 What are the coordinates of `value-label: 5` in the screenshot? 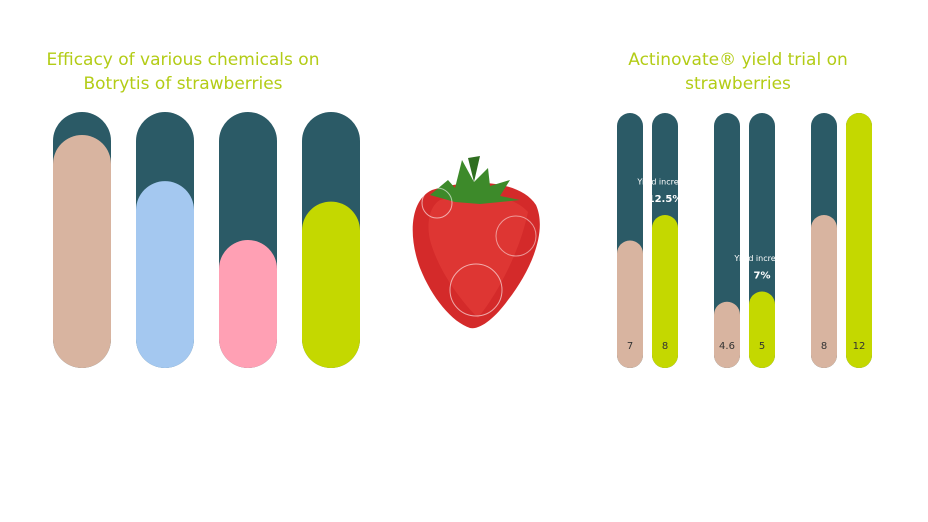 It's located at (762, 346).